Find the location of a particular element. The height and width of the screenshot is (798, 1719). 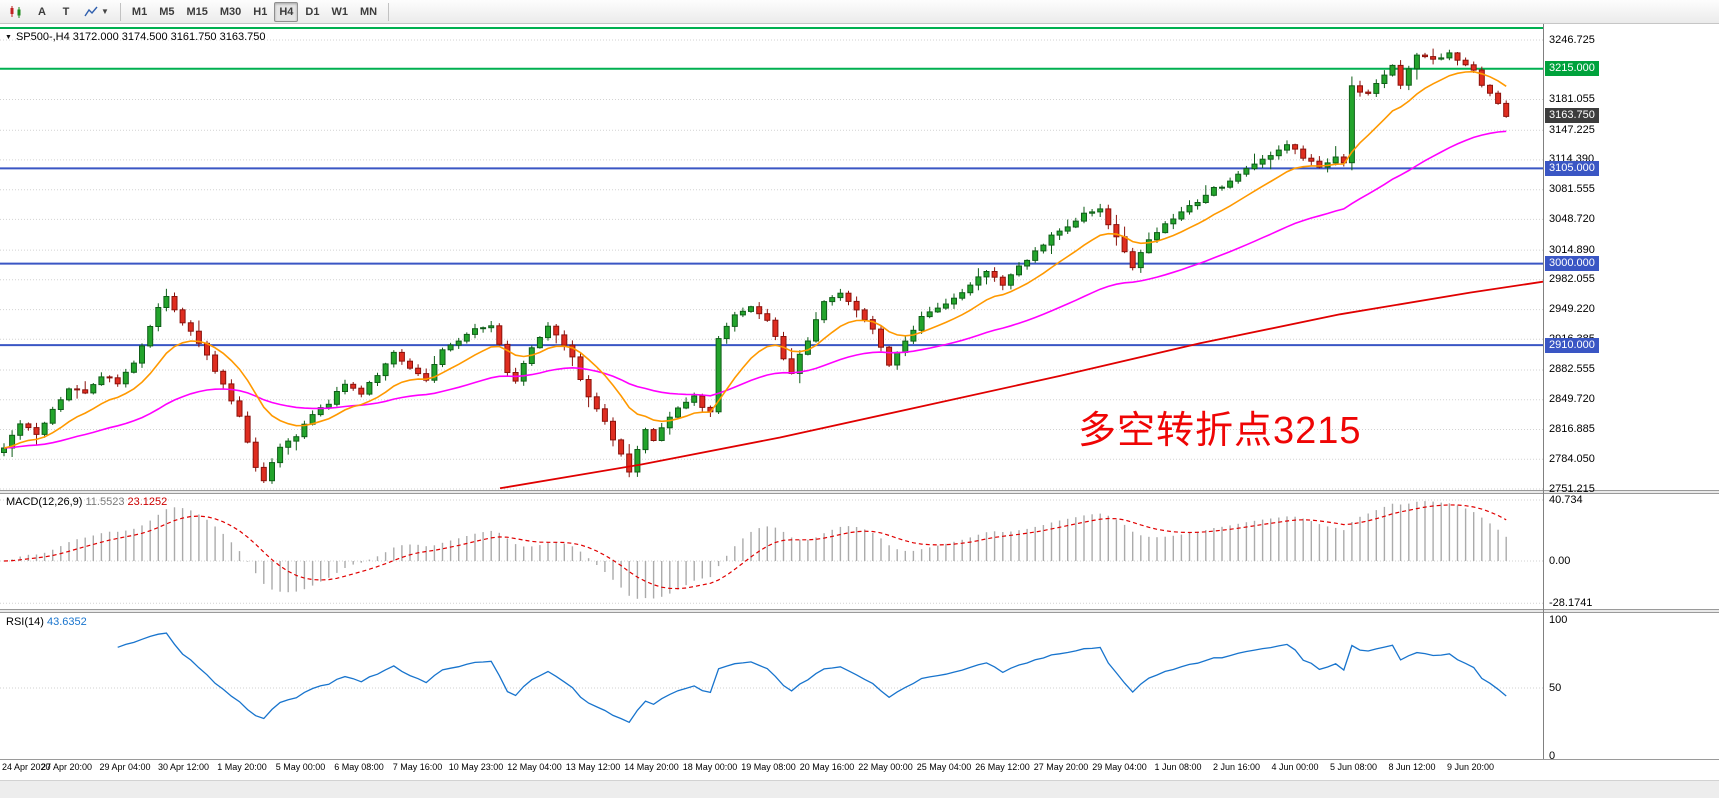

time-label: 26 May 12:00 is located at coordinates (1002, 767).